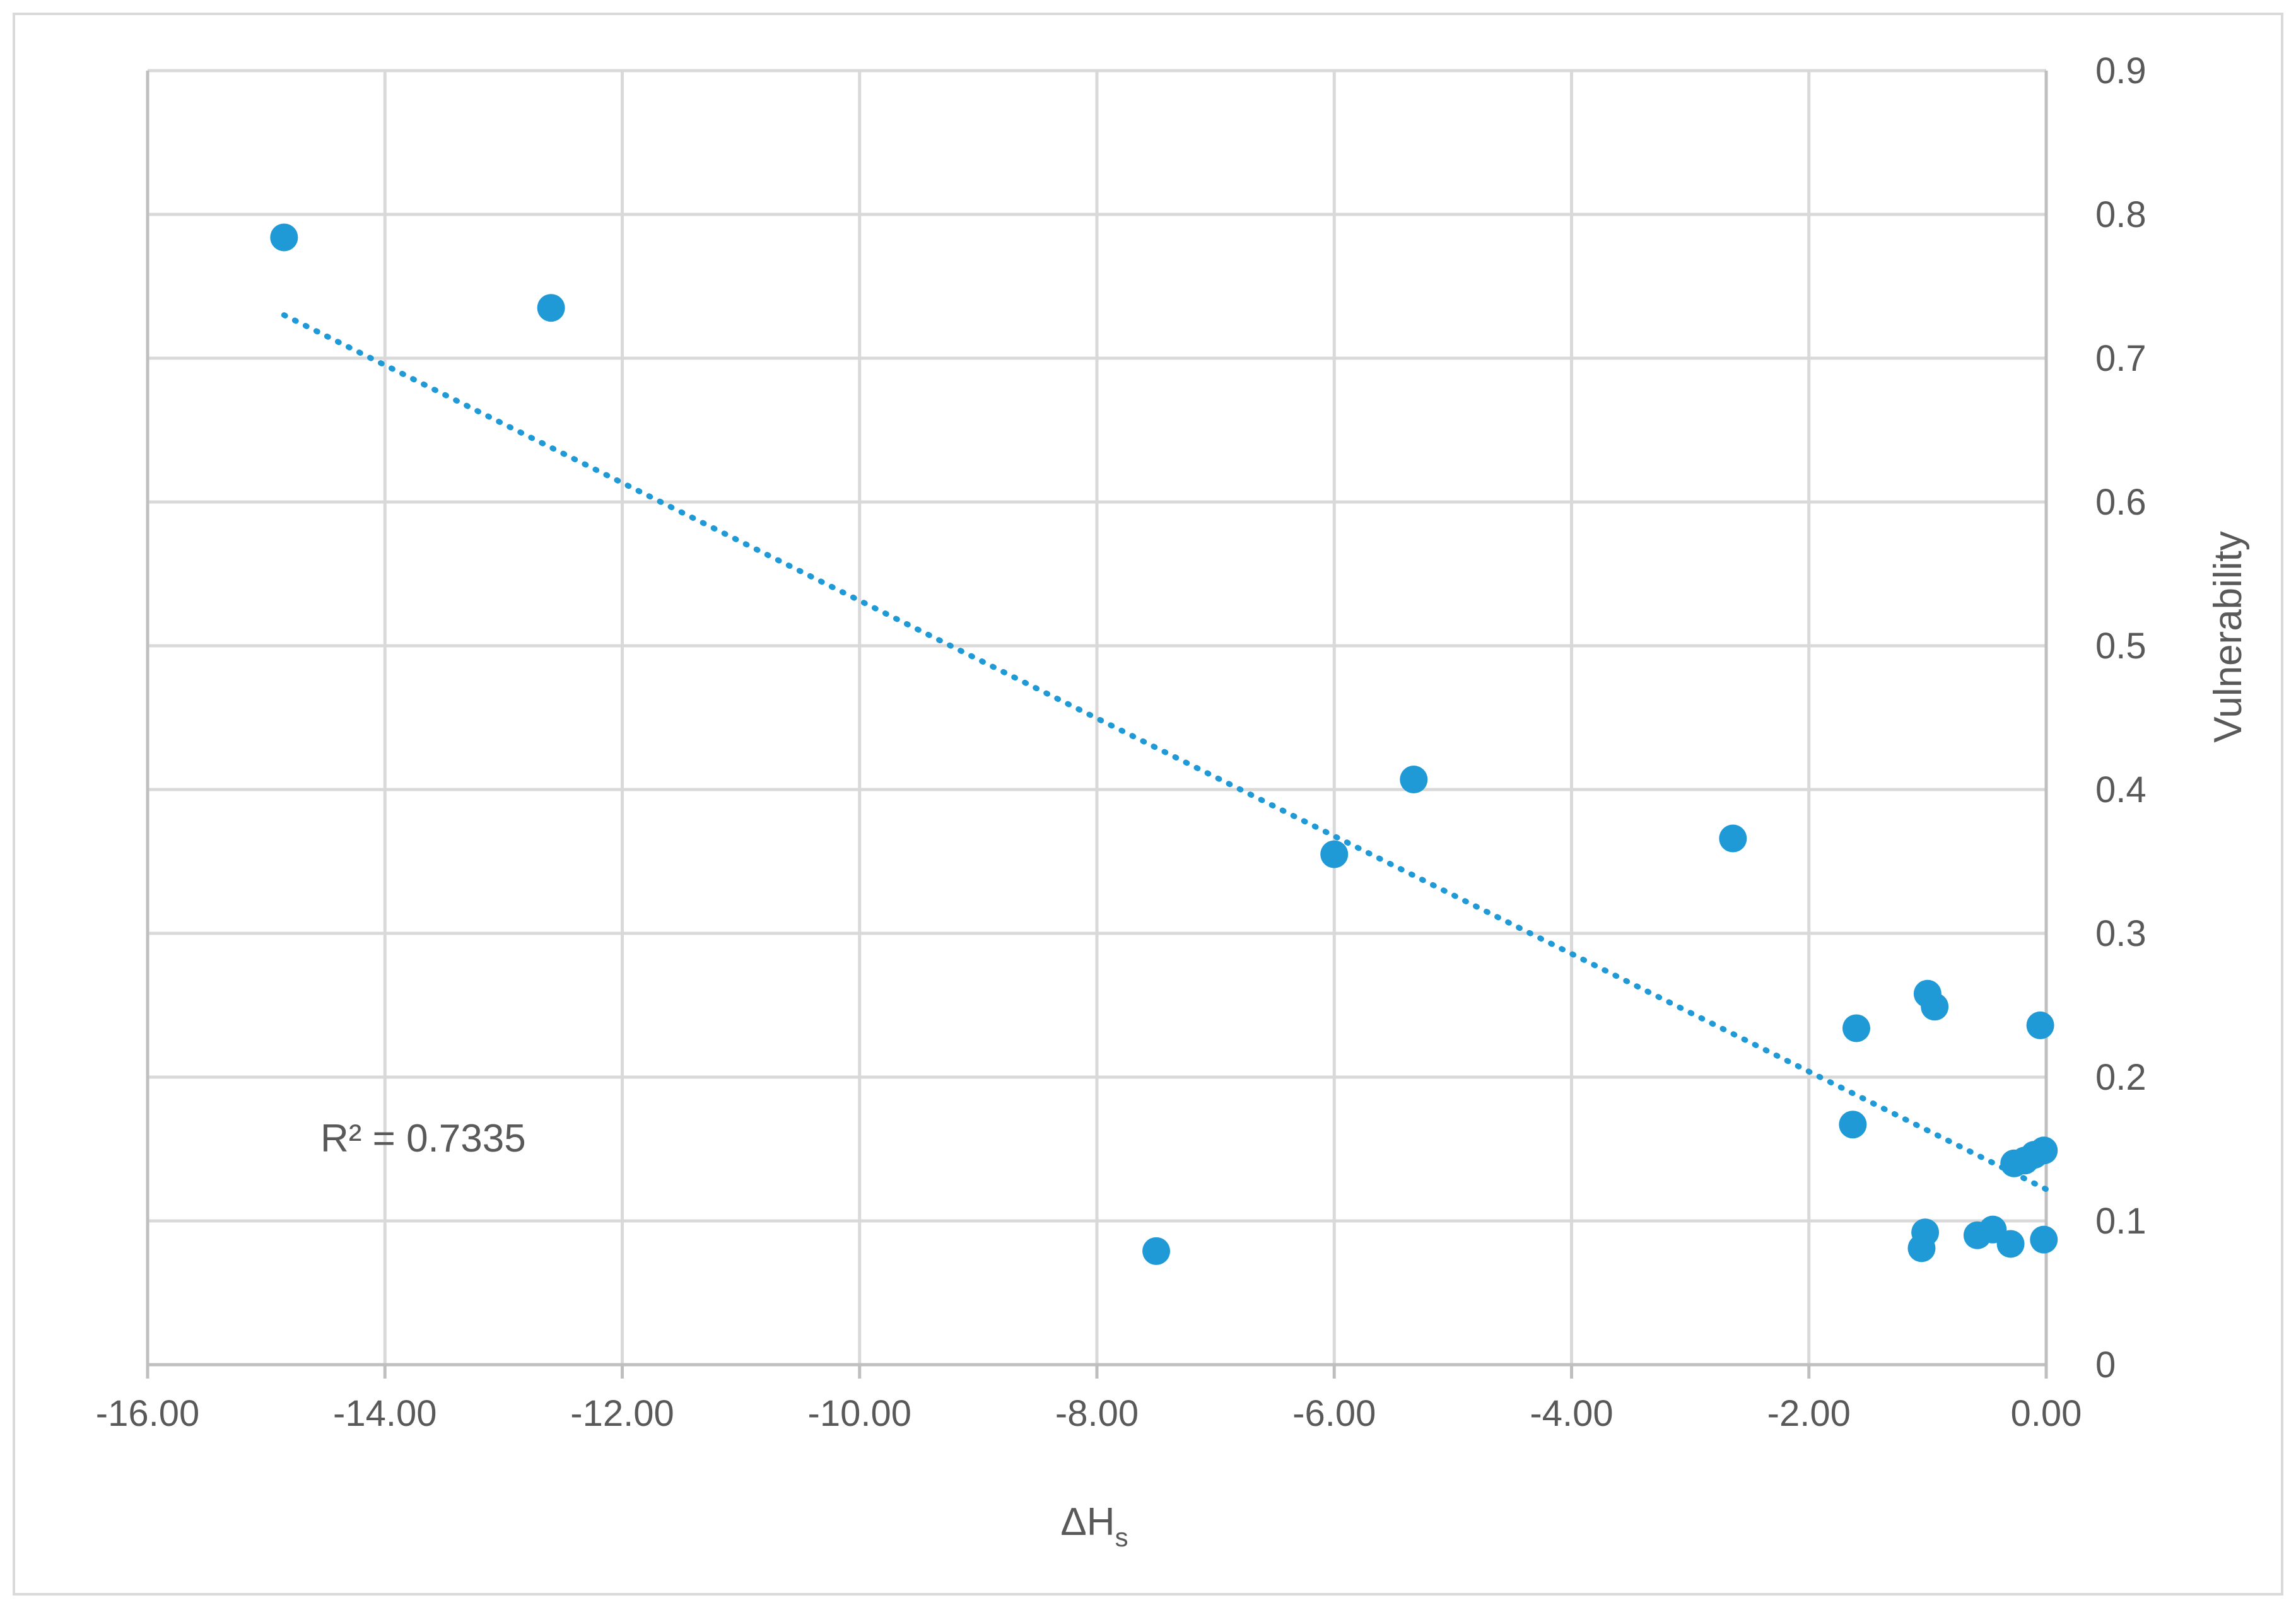  What do you see at coordinates (1334, 1413) in the screenshot?
I see `x-tick-label: -6.00` at bounding box center [1334, 1413].